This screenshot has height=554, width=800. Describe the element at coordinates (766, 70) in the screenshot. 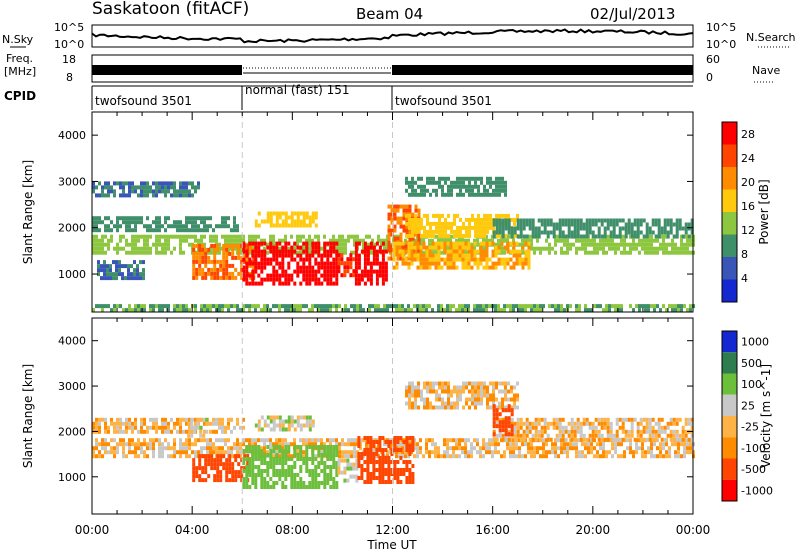

I see `nave-label: Nave` at that location.